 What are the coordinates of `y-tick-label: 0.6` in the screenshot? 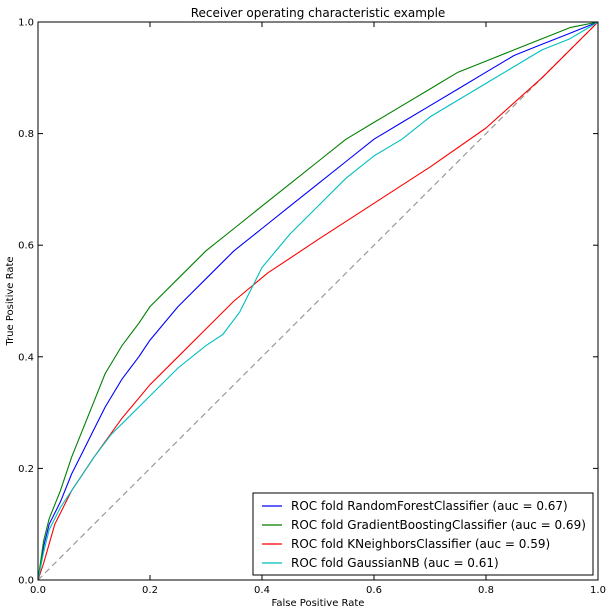 It's located at (26, 246).